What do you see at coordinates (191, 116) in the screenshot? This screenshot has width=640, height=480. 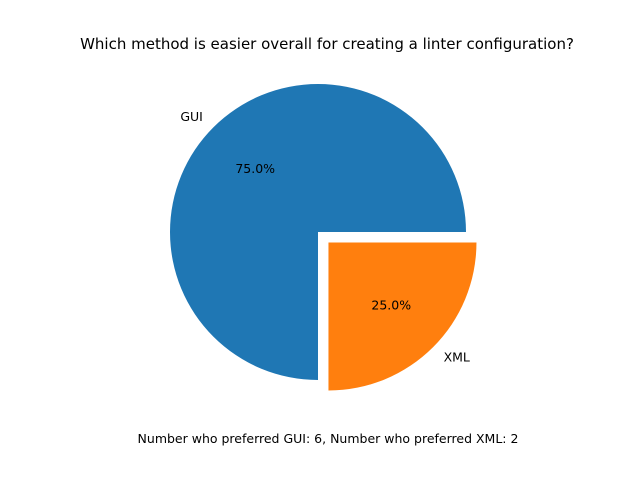 I see `slice-label-gui: GUI` at bounding box center [191, 116].